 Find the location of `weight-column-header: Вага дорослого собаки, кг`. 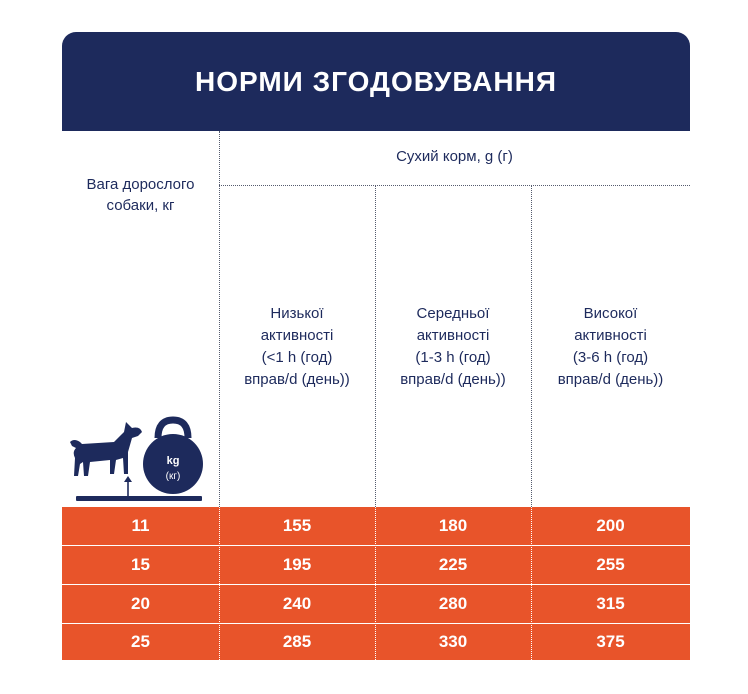

weight-column-header: Вага дорослого собаки, кг is located at coordinates (140, 195).